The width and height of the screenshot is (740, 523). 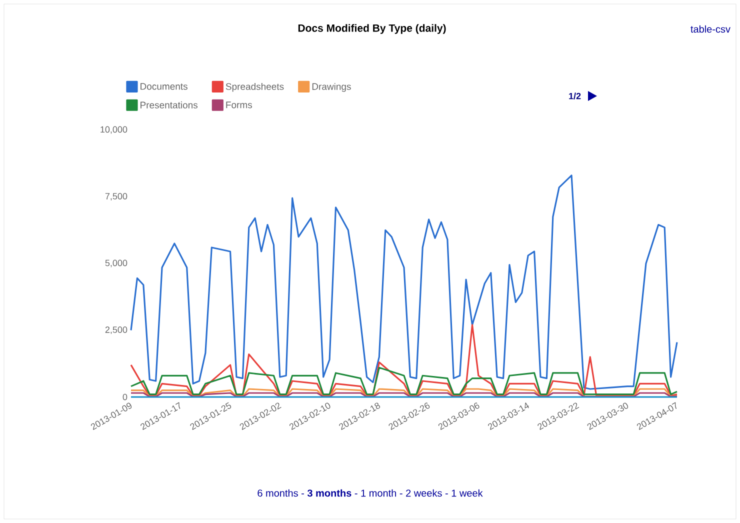 I want to click on legend-label: Spreadsheets, so click(x=255, y=87).